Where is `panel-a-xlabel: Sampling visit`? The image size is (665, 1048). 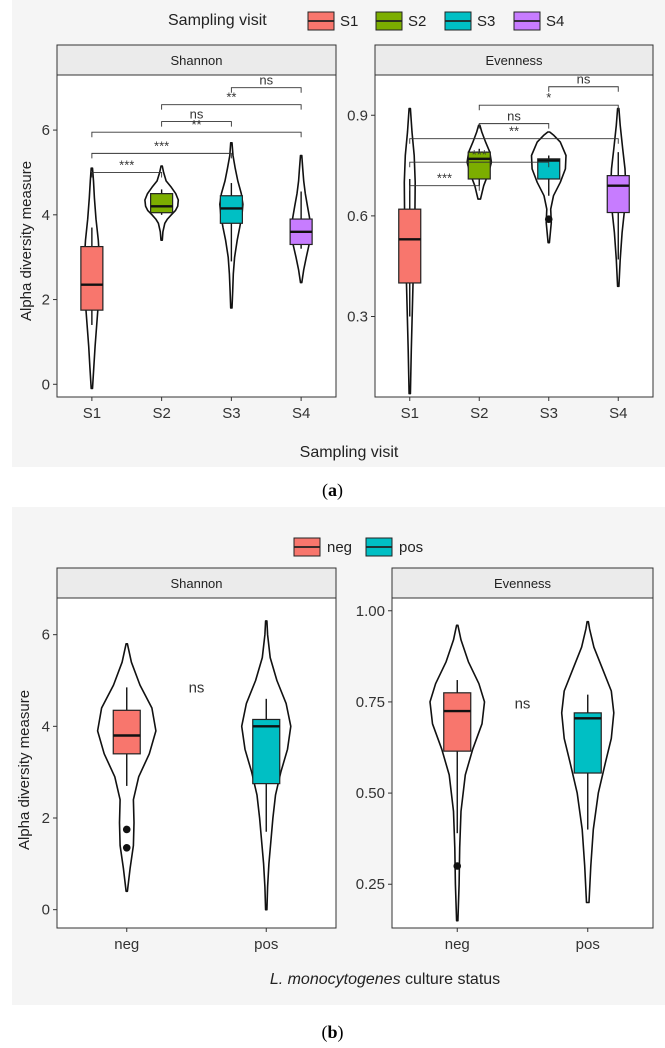
panel-a-xlabel: Sampling visit is located at coordinates (349, 452).